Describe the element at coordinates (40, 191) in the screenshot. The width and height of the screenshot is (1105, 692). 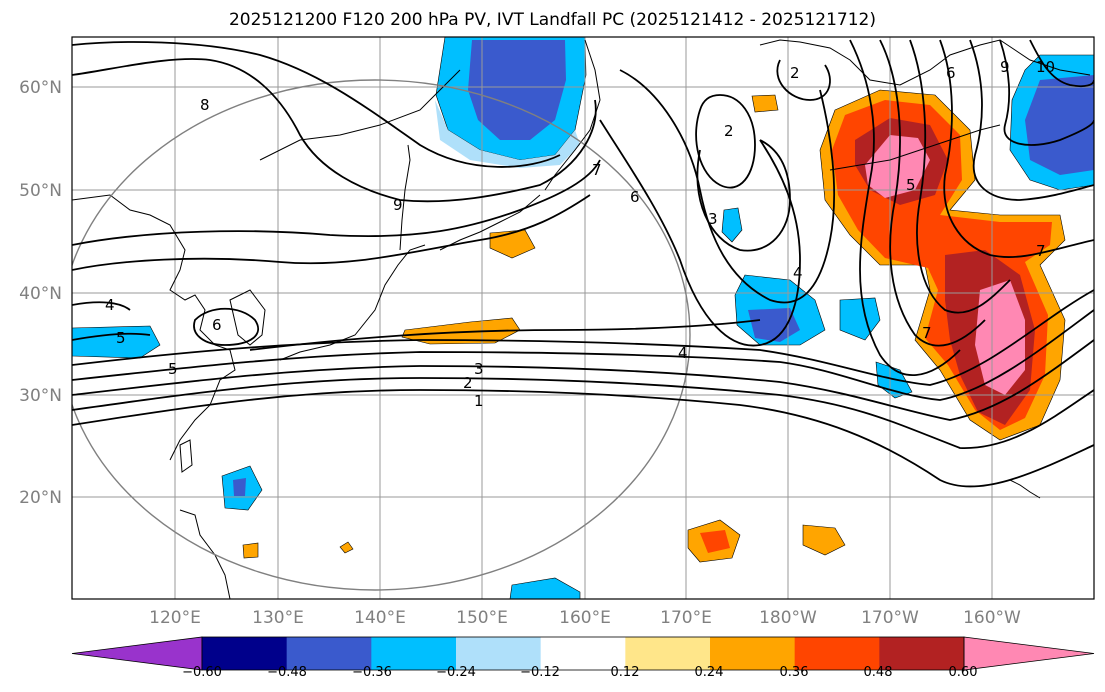
I see `lat-tick: 50°N` at that location.